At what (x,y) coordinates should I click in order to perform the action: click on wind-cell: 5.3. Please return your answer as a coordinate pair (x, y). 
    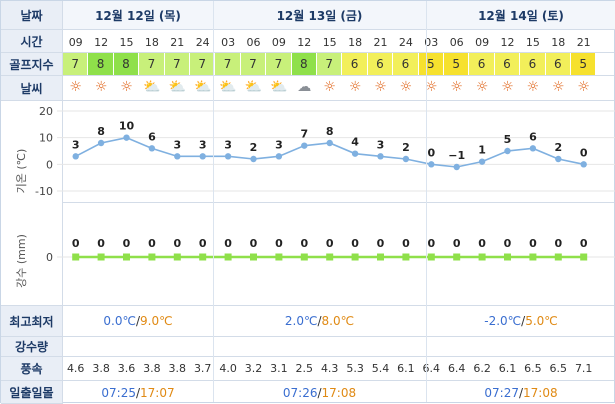
    Looking at the image, I should click on (355, 368).